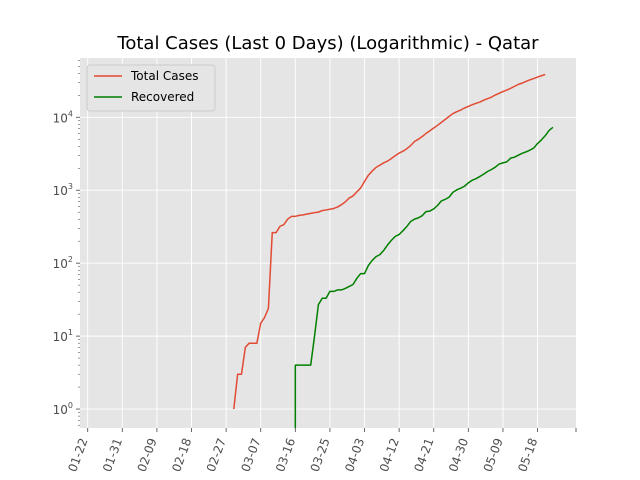 The height and width of the screenshot is (480, 640). Describe the element at coordinates (63, 263) in the screenshot. I see `y-tick-label: 10²` at that location.